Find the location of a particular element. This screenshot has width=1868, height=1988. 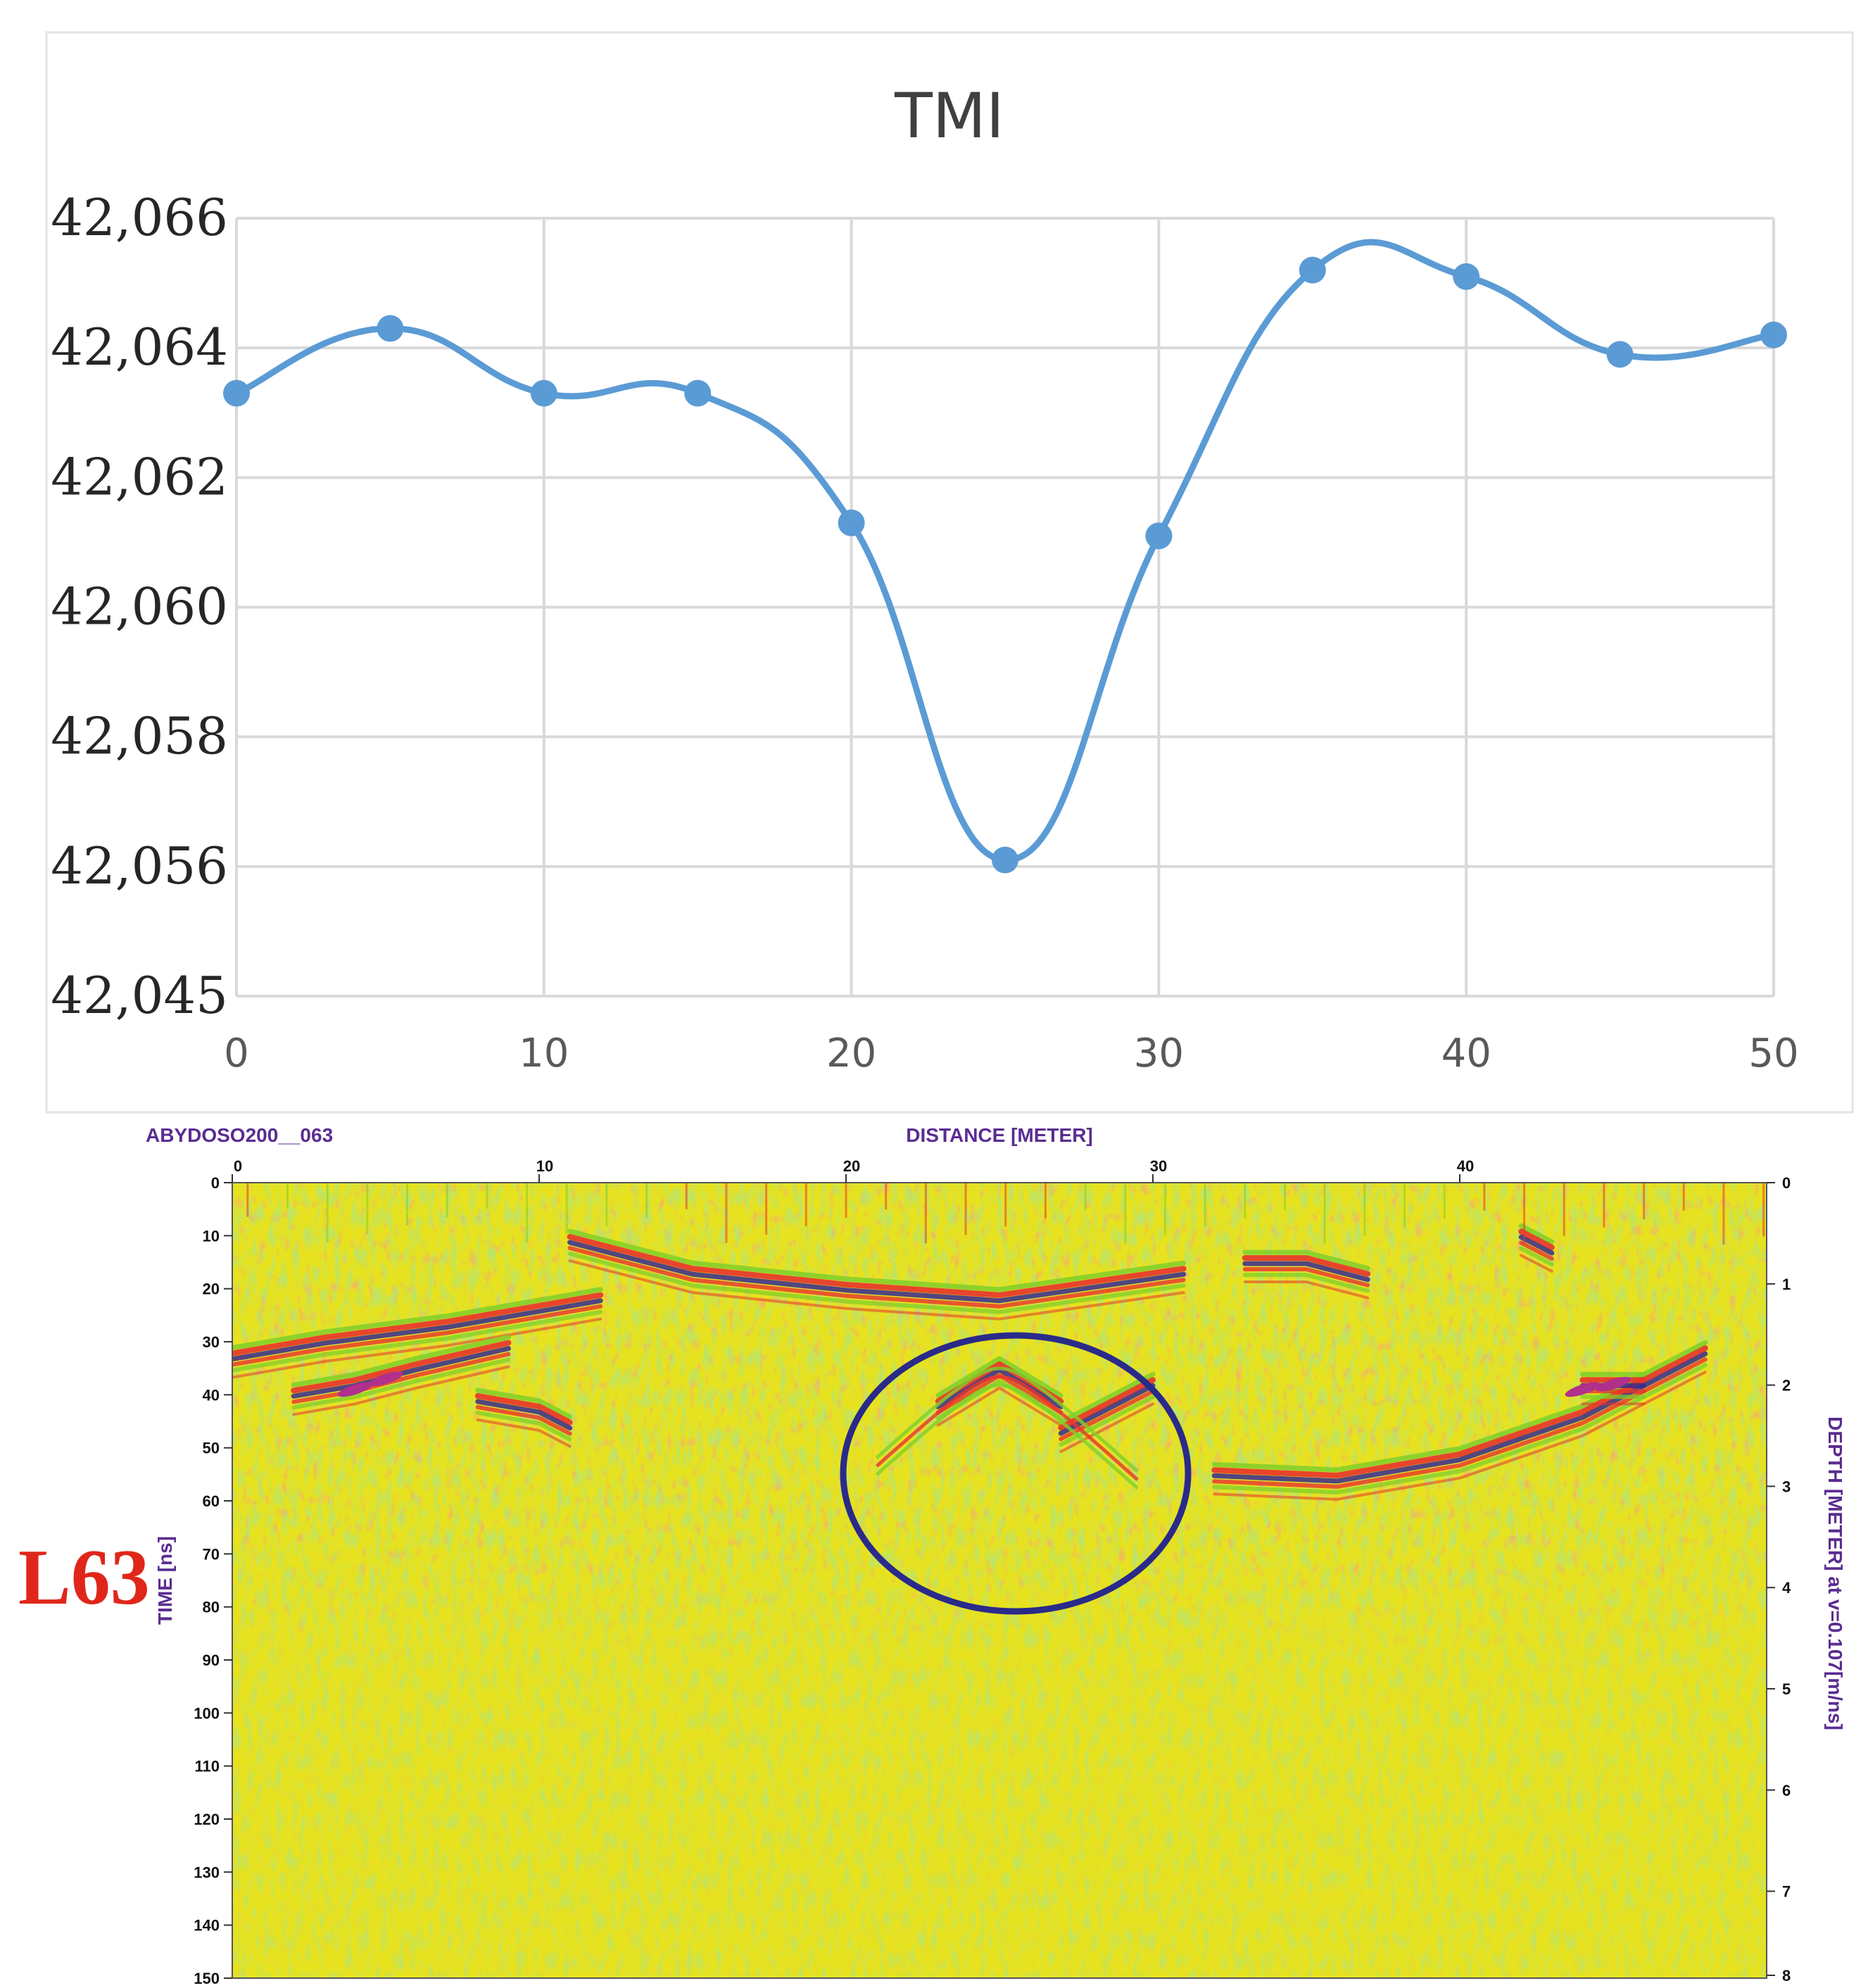

tmi-x-tick-label: 0 is located at coordinates (237, 1054).